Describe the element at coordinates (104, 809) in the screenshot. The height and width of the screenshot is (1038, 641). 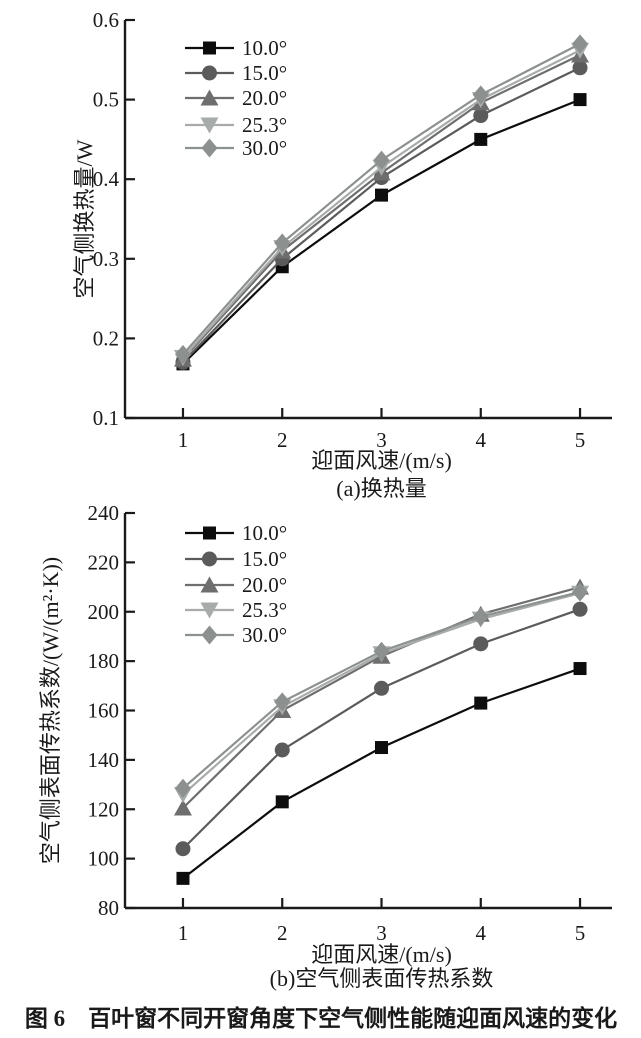
I see `y-tick-label: 120` at that location.